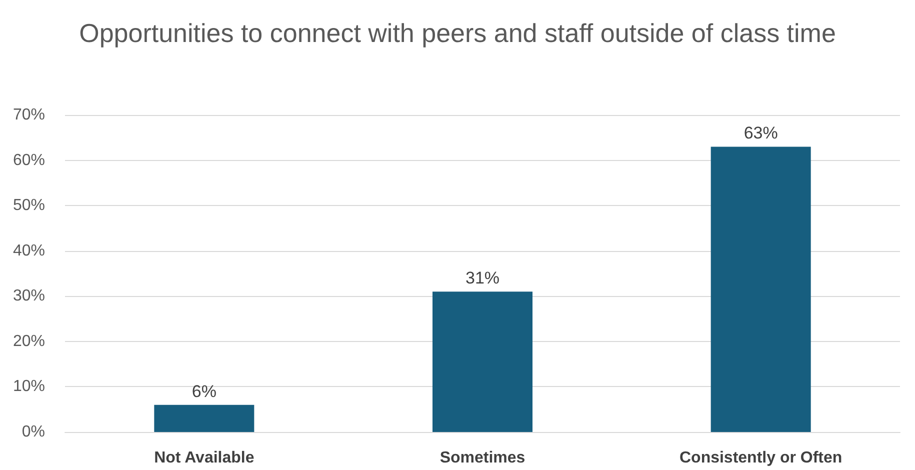  I want to click on y-tick-label: 30%, so click(28, 296).